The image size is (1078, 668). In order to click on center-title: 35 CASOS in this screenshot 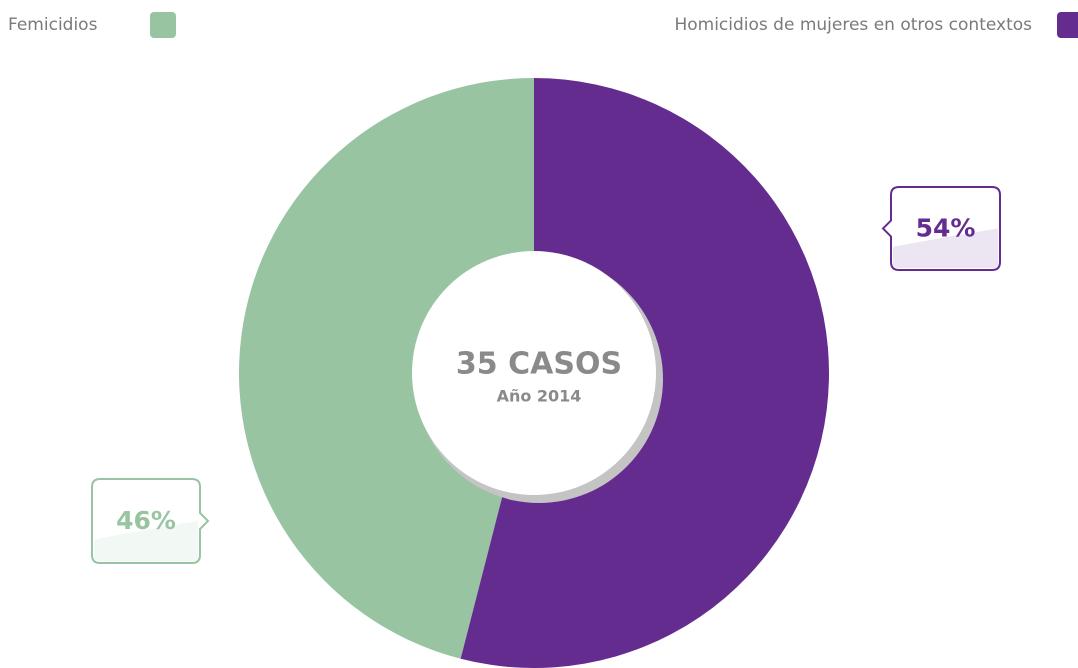, I will do `click(539, 364)`.